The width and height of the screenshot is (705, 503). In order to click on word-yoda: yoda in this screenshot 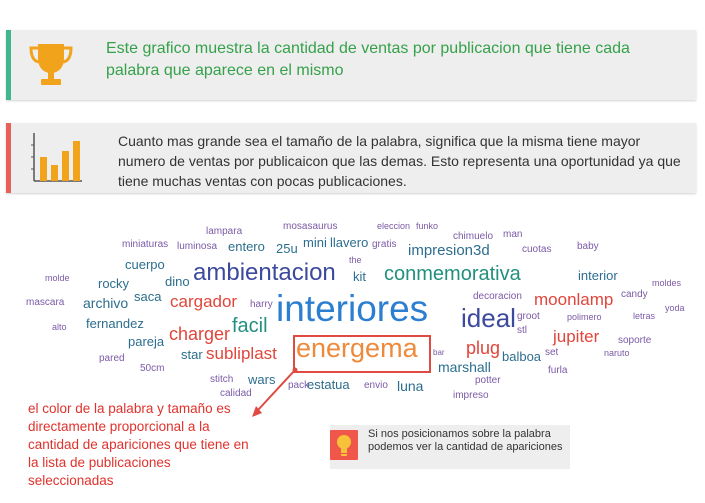, I will do `click(675, 308)`.